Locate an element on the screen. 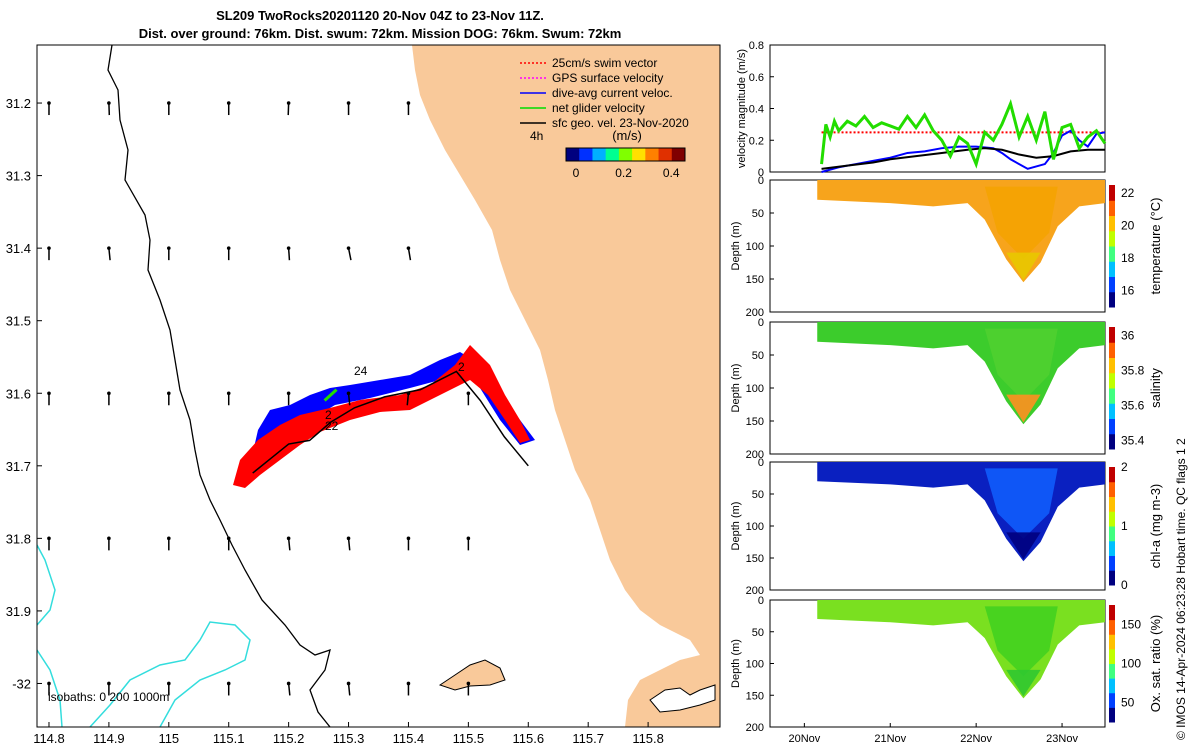 The height and width of the screenshot is (755, 1200). map-y-tick-label: 31.9 is located at coordinates (18, 611).